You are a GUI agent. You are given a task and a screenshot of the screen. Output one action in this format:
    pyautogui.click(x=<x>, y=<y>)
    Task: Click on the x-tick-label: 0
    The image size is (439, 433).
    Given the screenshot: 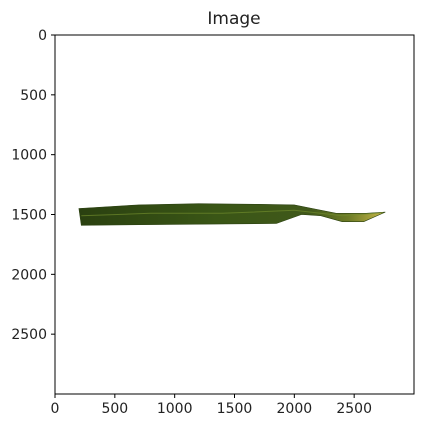 What is the action you would take?
    pyautogui.click(x=55, y=409)
    